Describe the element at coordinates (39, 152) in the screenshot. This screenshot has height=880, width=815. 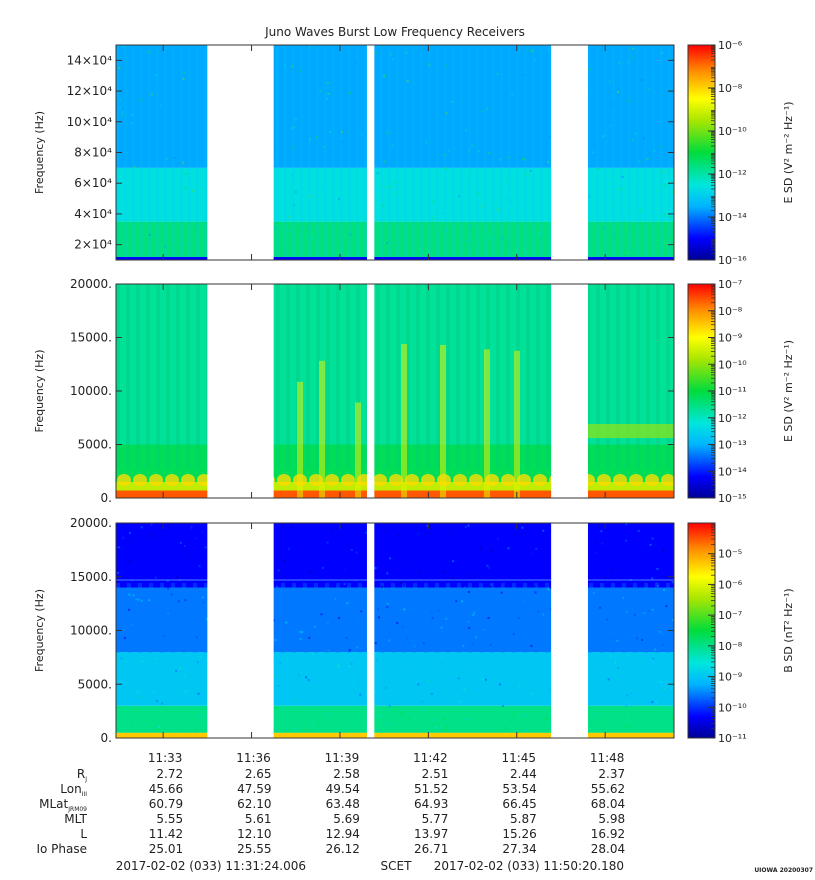
I see `panel-1-ylabel: Frequency (Hz)` at that location.